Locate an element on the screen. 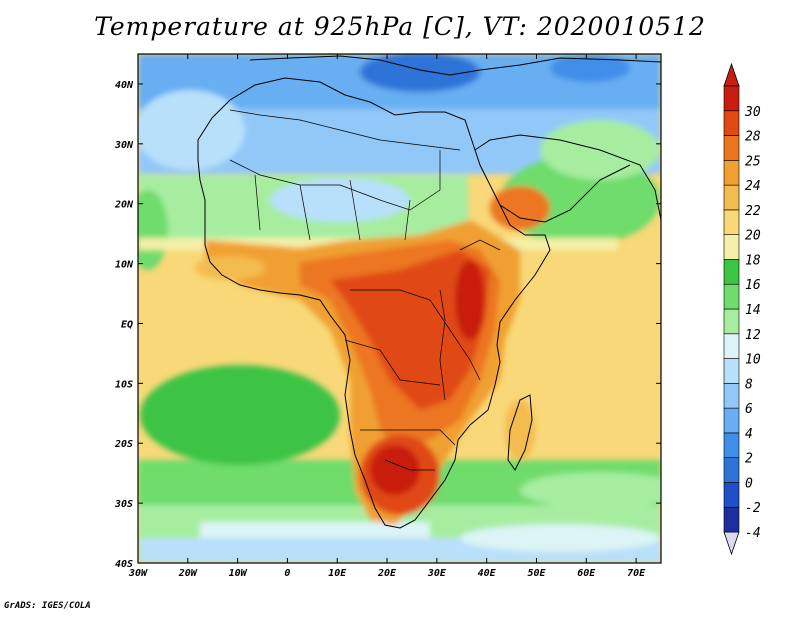 Image resolution: width=800 pixels, height=618 pixels. arabia-coastline is located at coordinates (567, 177).